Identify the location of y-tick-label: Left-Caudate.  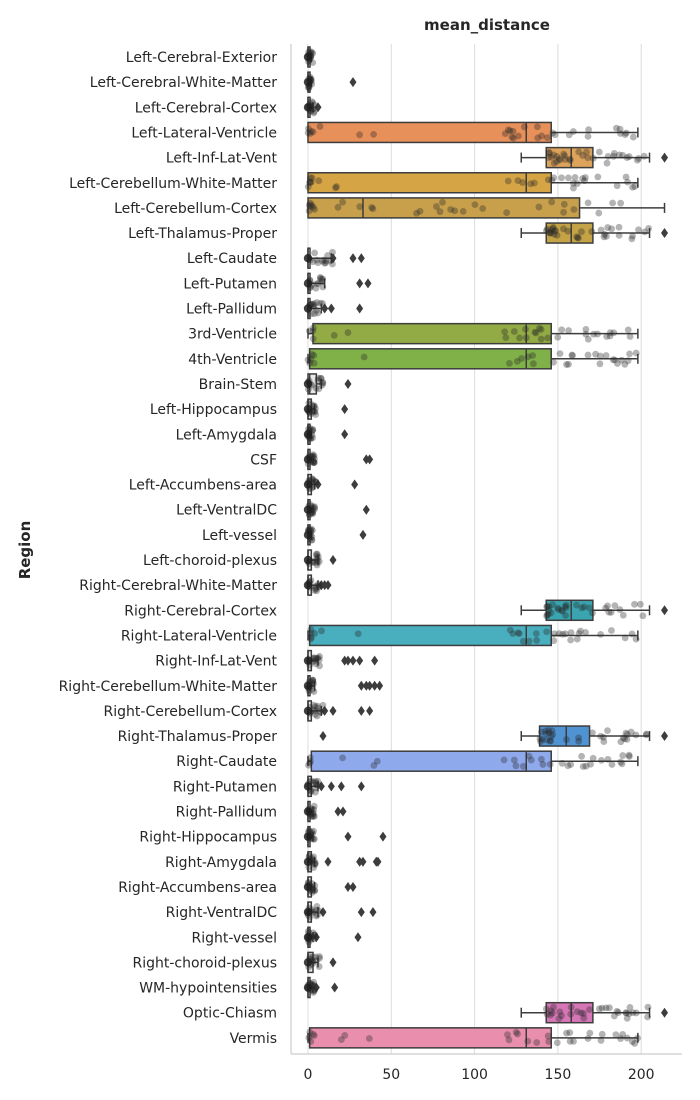
(232, 259).